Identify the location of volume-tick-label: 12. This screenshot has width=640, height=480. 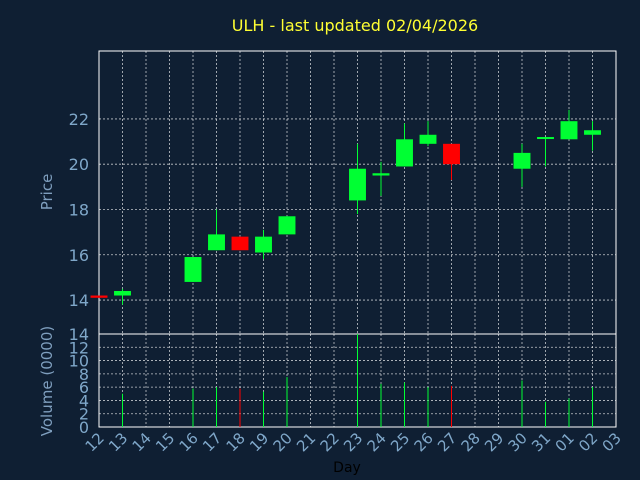
(79, 347).